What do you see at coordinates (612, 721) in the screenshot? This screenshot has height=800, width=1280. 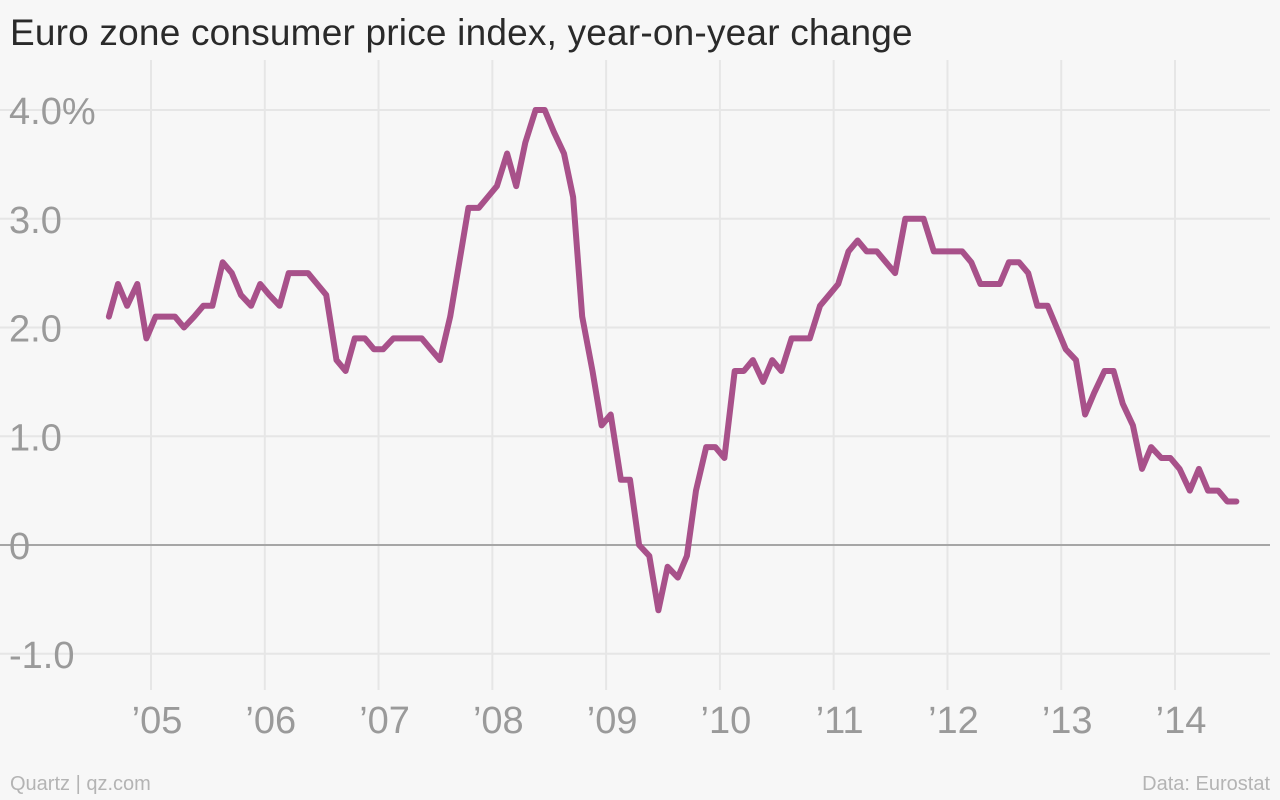 I see `x-tick-label: ’09` at bounding box center [612, 721].